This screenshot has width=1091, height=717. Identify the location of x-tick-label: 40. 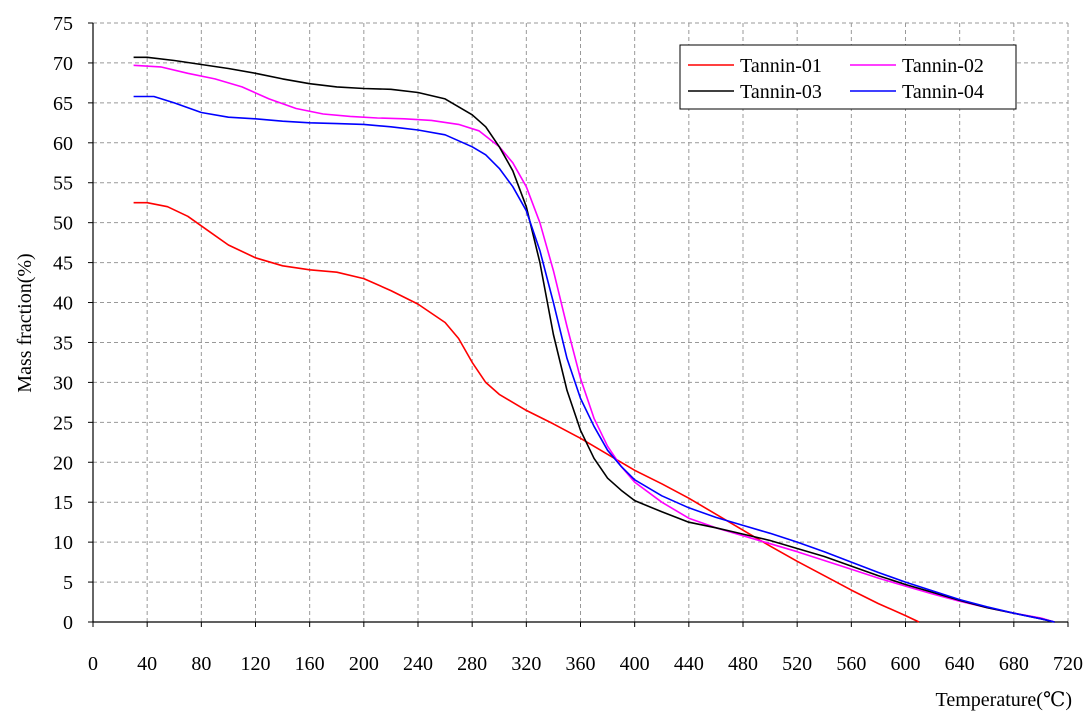
(147, 664).